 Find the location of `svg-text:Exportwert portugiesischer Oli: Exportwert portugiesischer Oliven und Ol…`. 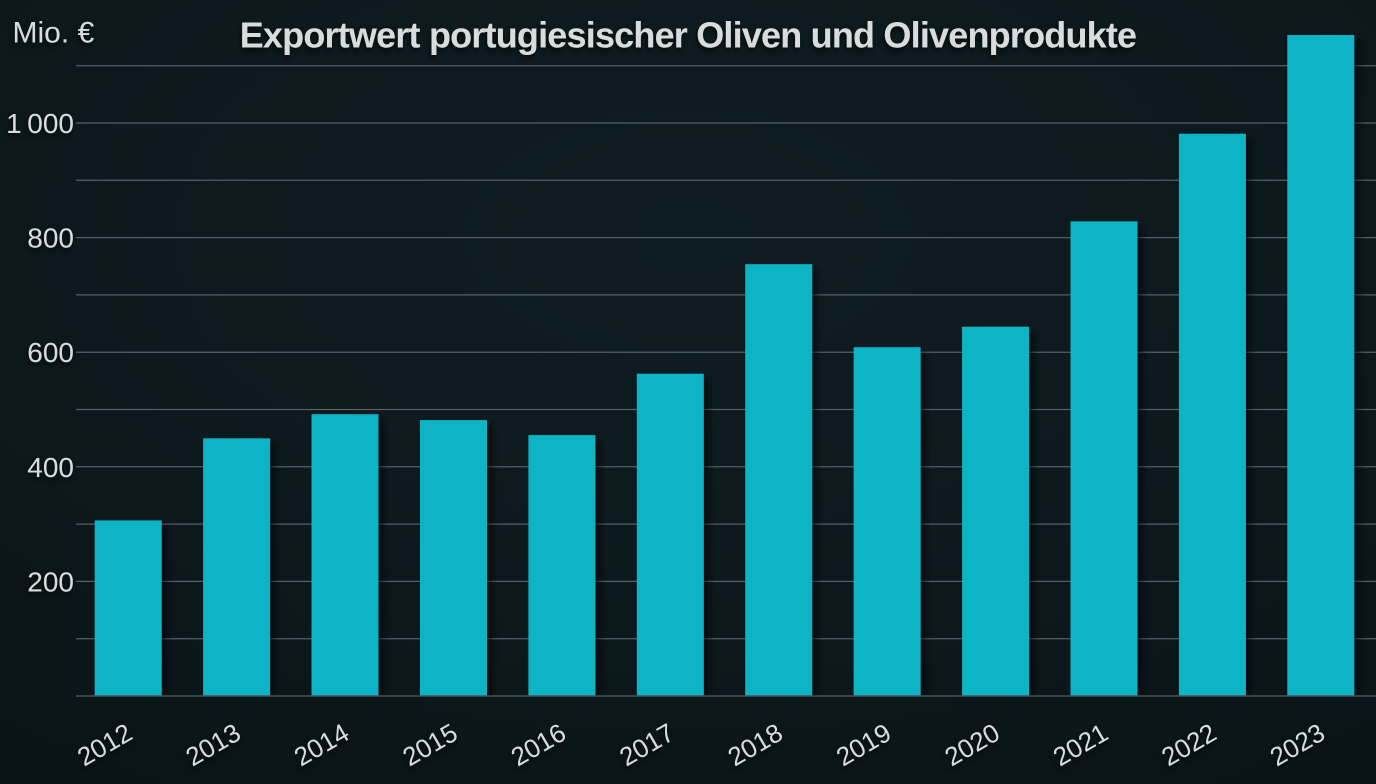

svg-text:Exportwert portugiesischer Oli: Exportwert portugiesischer Oliven und Ol… is located at coordinates (688, 35).